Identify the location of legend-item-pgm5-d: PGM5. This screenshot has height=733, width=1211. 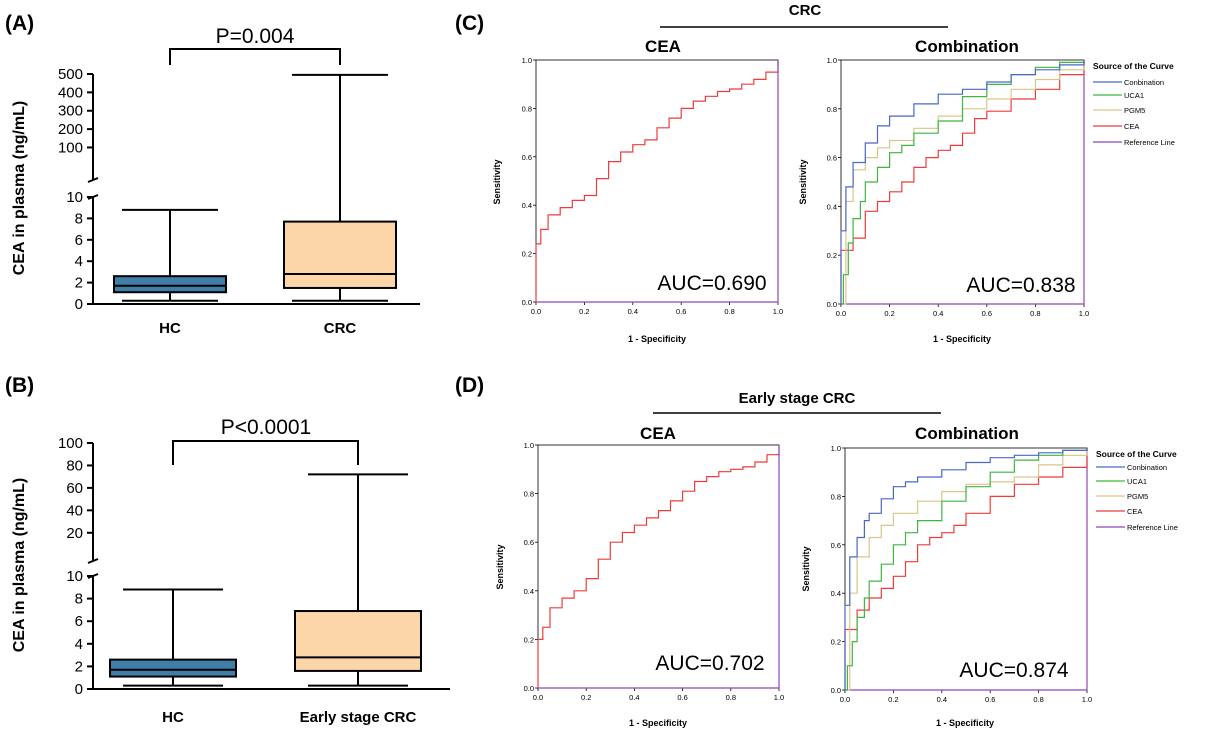
(1137, 496).